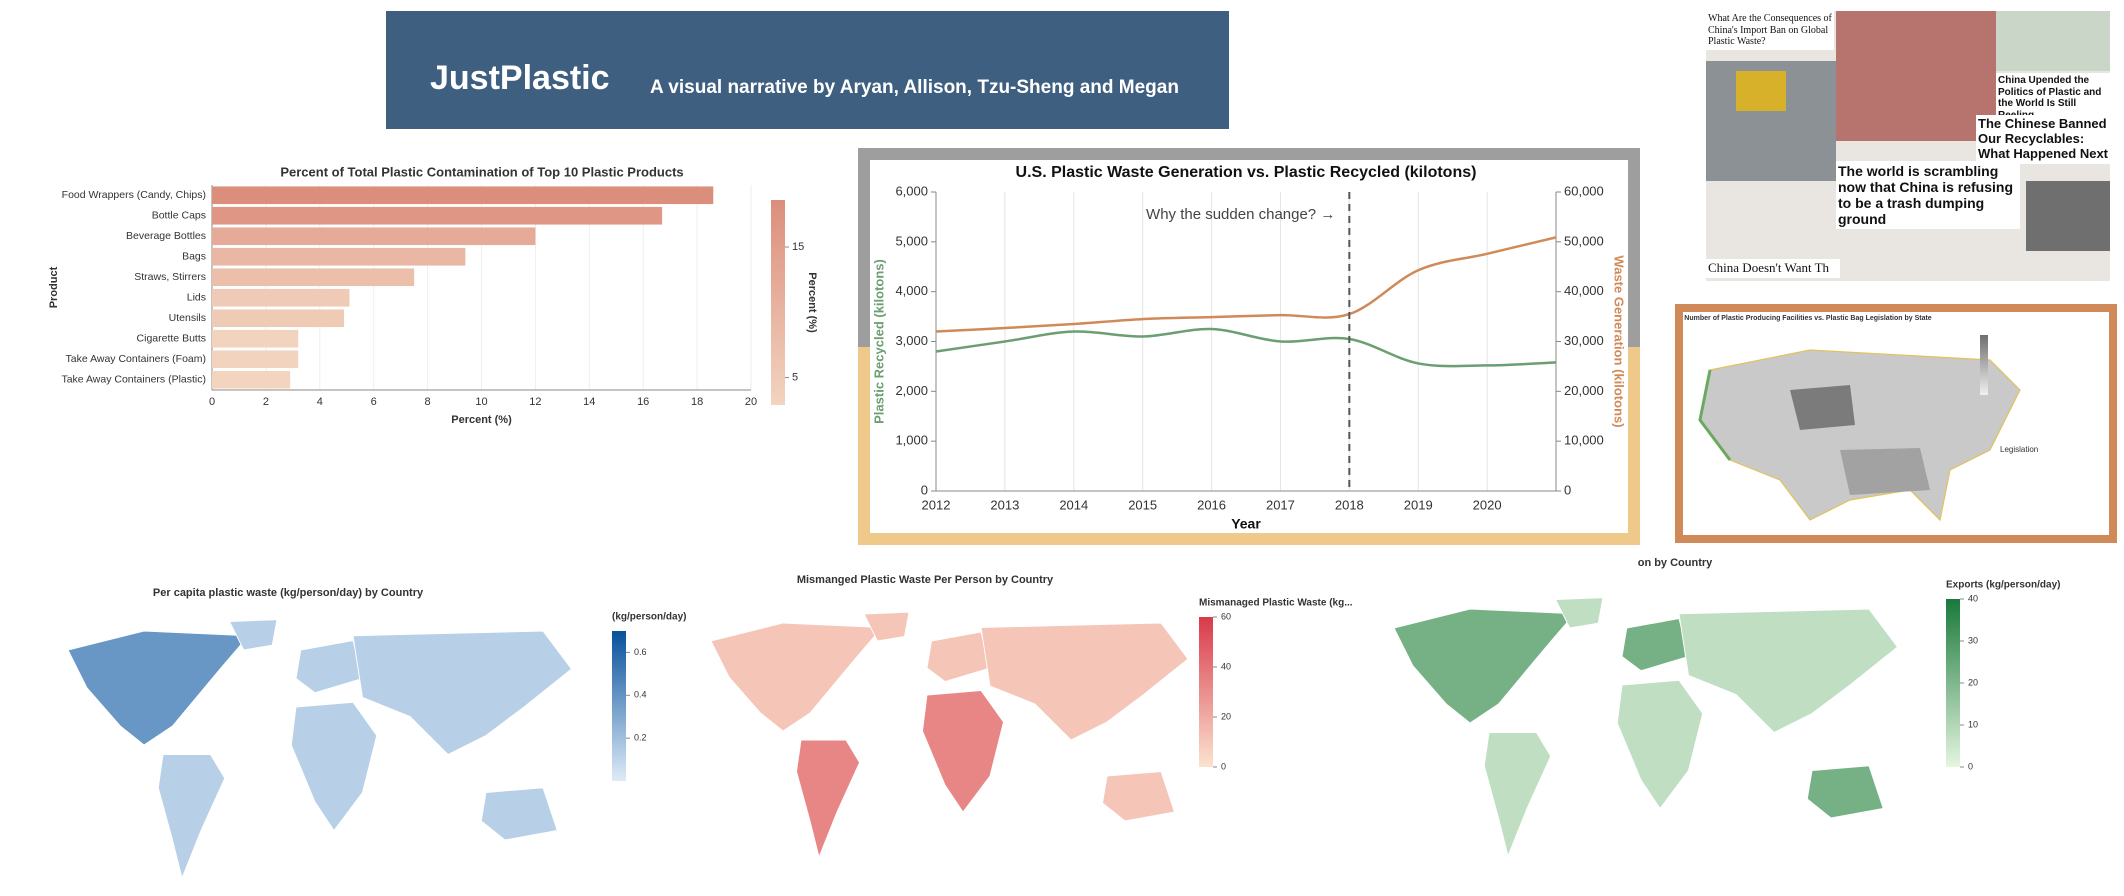 The image size is (2124, 896). Describe the element at coordinates (1584, 440) in the screenshot. I see `y2-tick-label: 10,000` at that location.